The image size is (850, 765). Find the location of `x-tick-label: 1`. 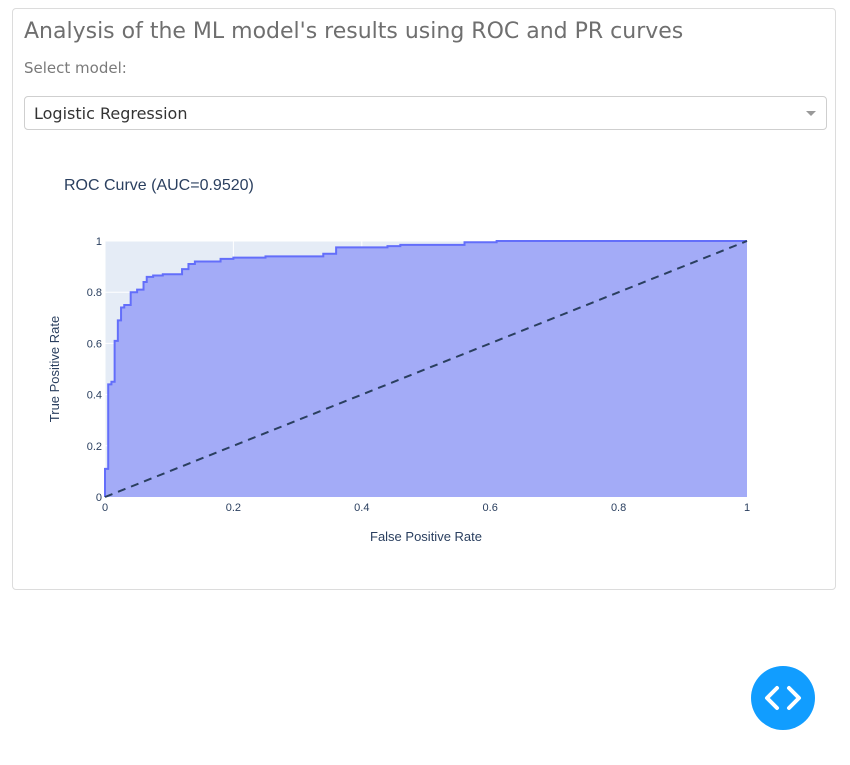

x-tick-label: 1 is located at coordinates (747, 508).